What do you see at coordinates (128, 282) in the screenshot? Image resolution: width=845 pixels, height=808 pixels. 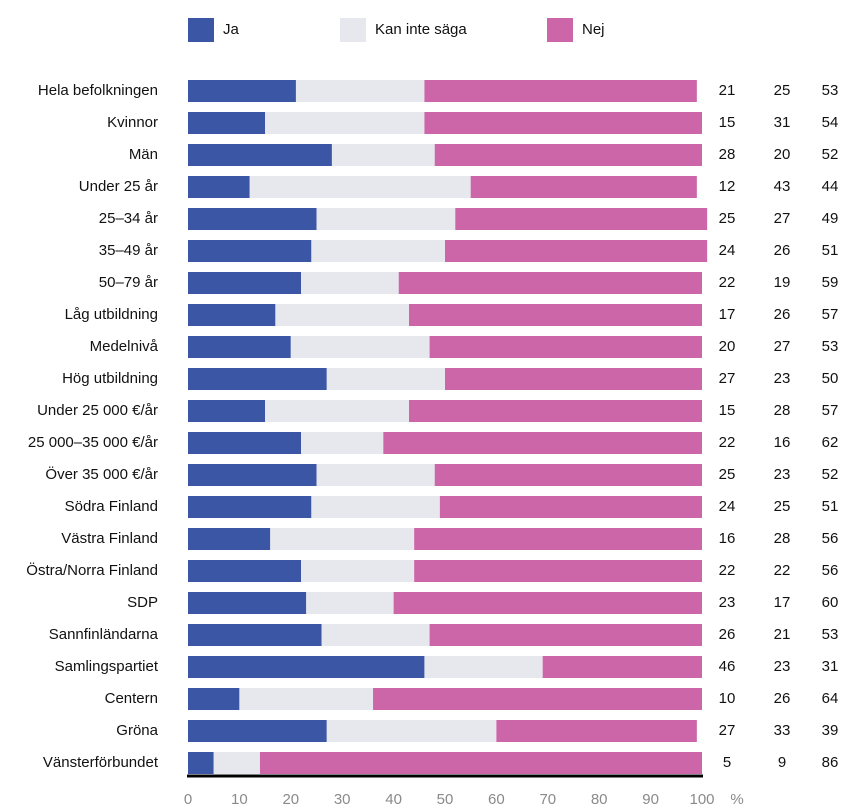 I see `category-label: 50–79 år` at bounding box center [128, 282].